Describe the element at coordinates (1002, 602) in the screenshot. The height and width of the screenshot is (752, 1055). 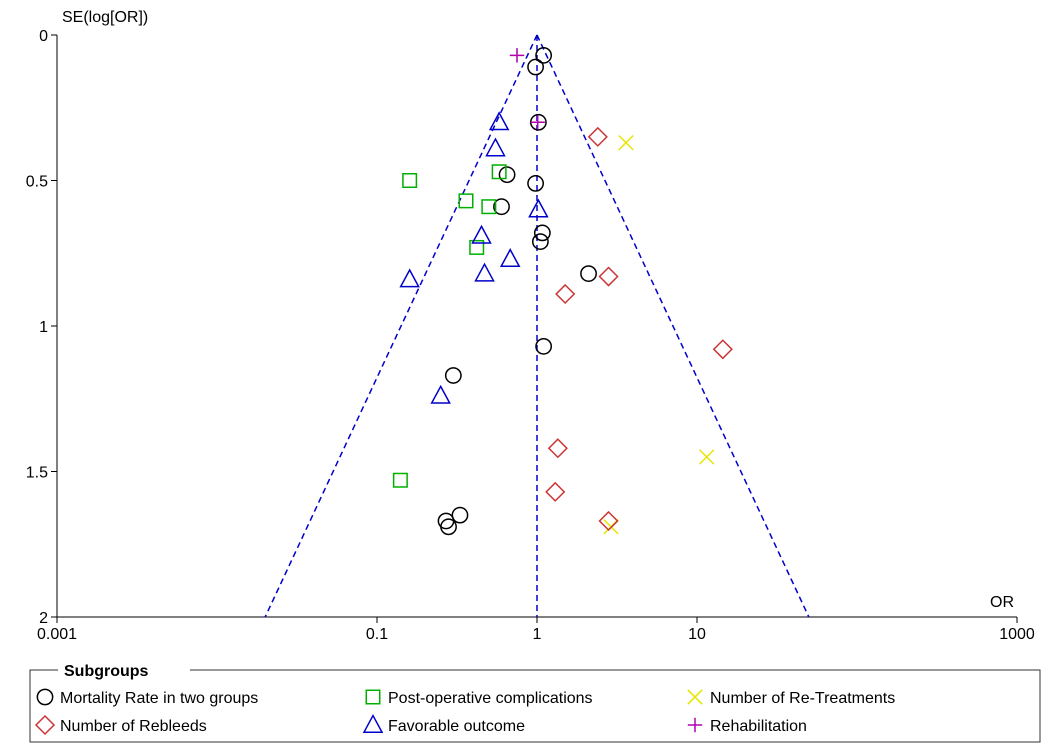
I see `x-axis-label: OR` at that location.